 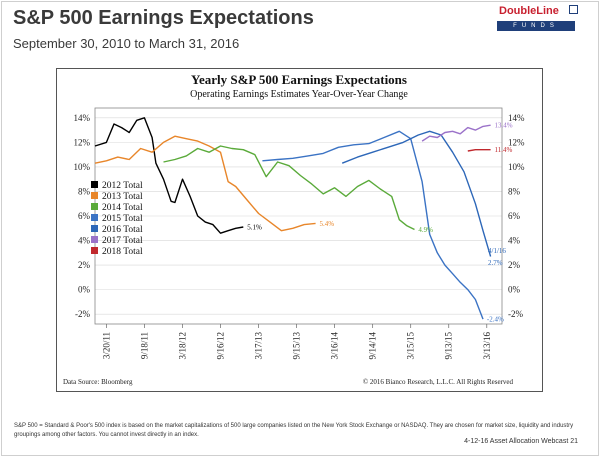 I want to click on x-tick-label: 3/16/14, so click(x=335, y=346).